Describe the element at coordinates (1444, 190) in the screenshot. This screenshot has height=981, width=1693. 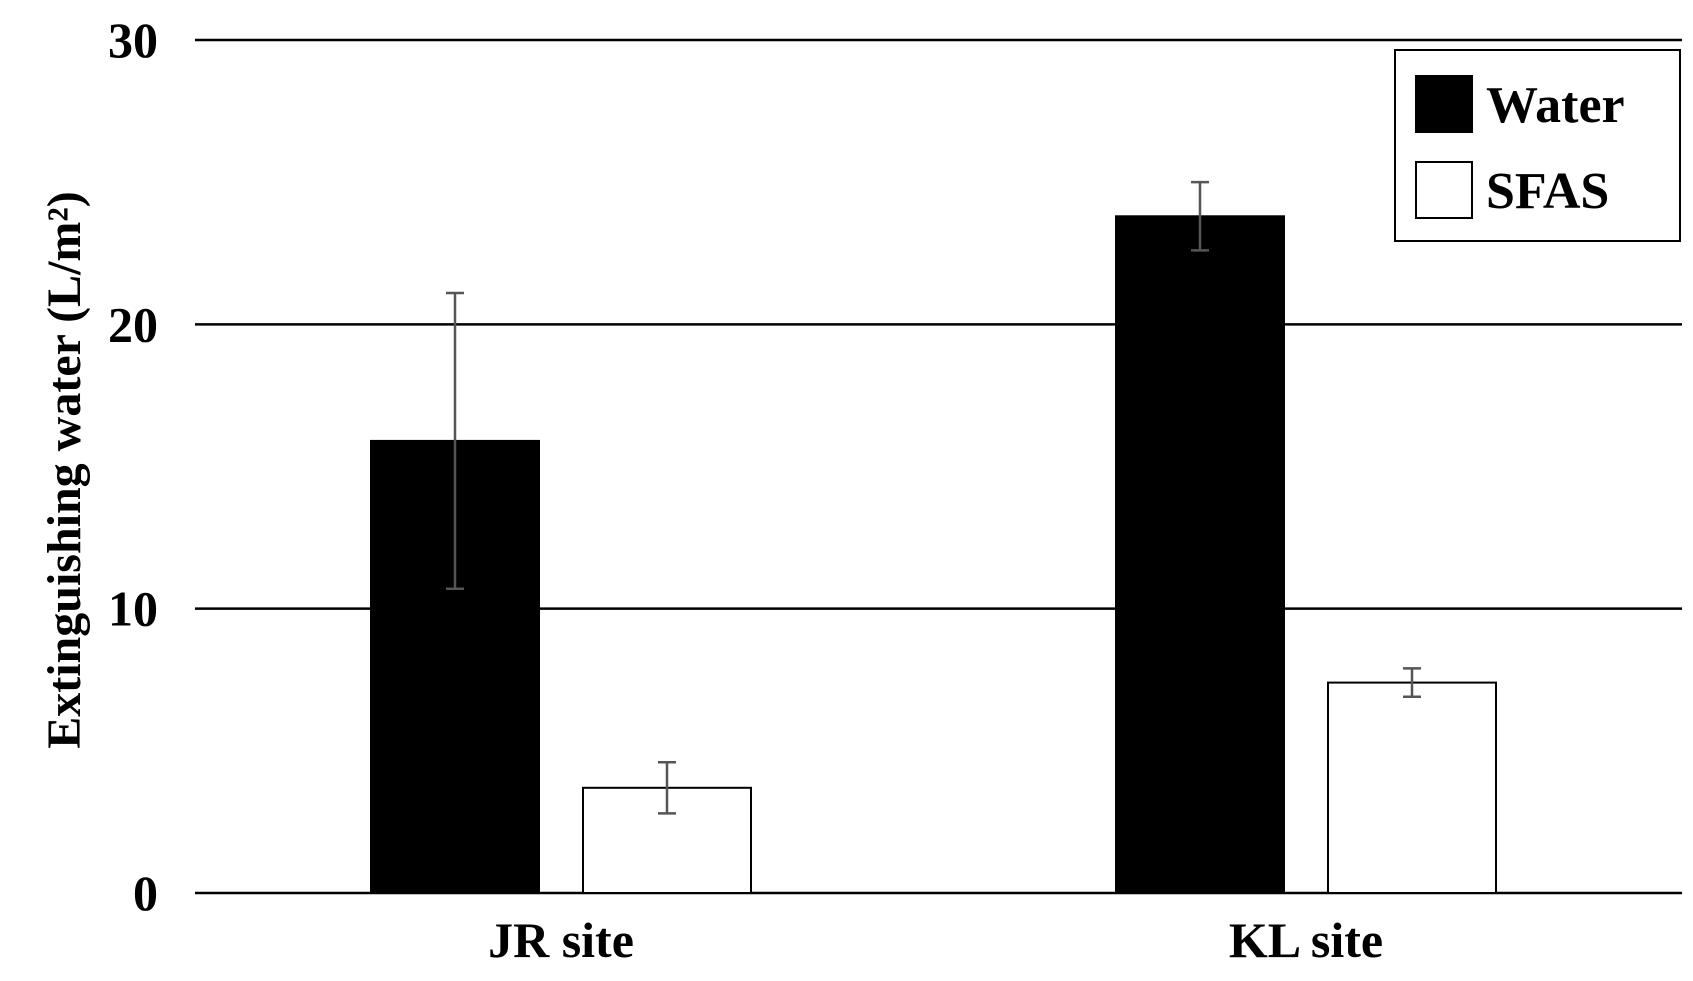
I see `legend-swatch-sfas` at that location.